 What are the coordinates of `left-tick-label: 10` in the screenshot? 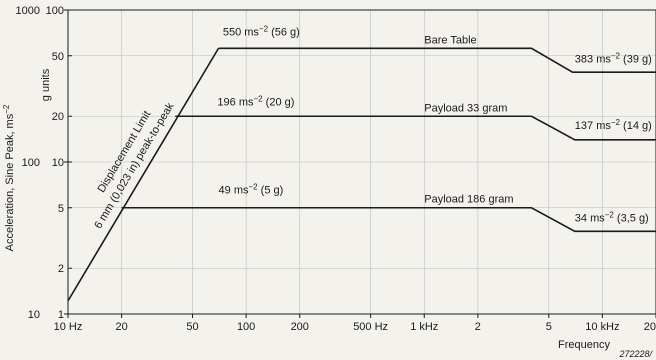 It's located at (34, 315).